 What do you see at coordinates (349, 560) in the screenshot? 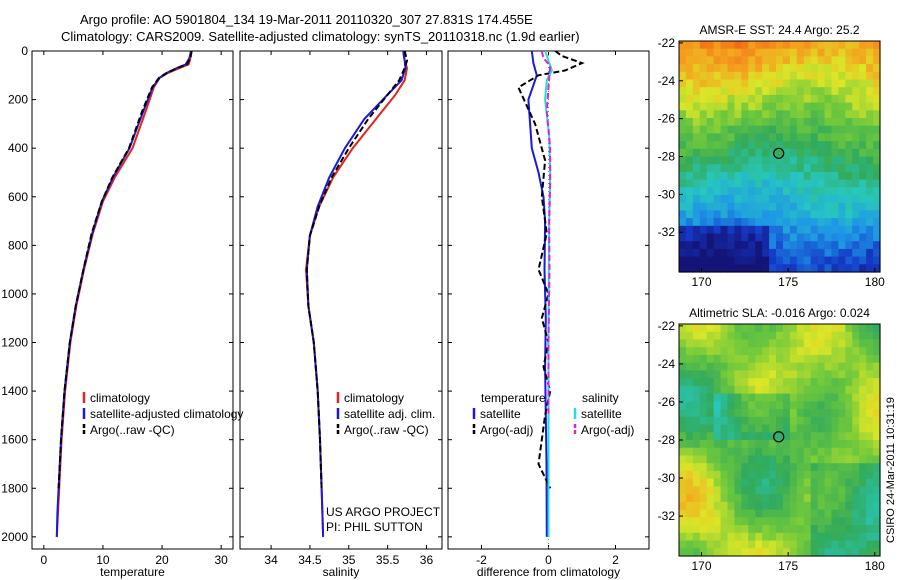
I see `salinity-xtick-label: 35` at bounding box center [349, 560].